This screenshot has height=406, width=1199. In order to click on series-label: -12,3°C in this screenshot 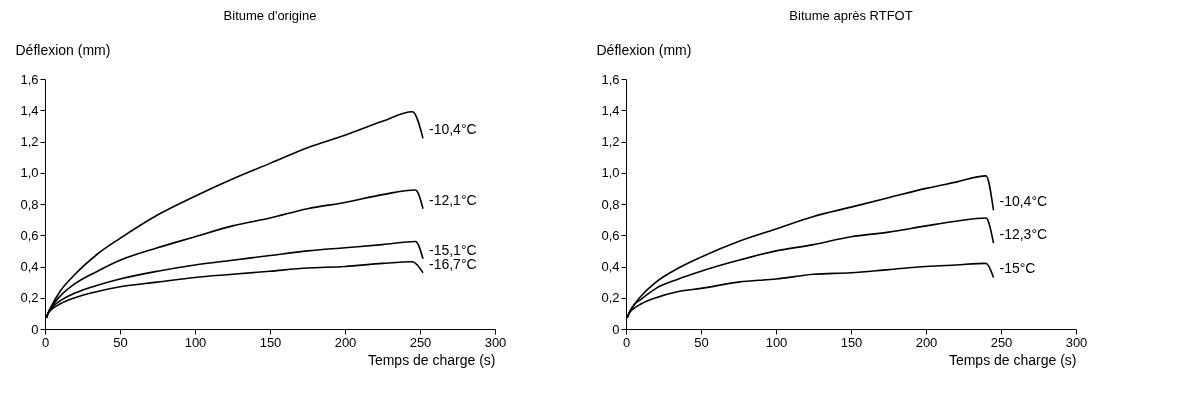, I will do `click(1023, 234)`.